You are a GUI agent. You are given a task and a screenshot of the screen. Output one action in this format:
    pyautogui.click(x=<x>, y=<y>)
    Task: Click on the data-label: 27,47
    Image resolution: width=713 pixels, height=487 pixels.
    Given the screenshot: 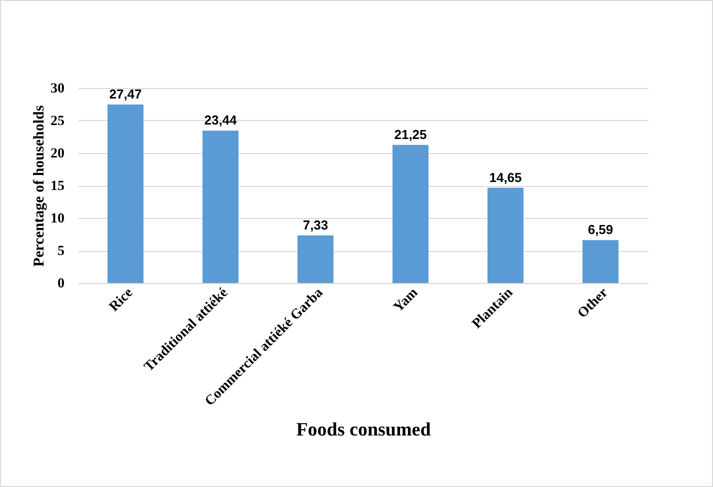 What is the action you would take?
    pyautogui.click(x=125, y=94)
    